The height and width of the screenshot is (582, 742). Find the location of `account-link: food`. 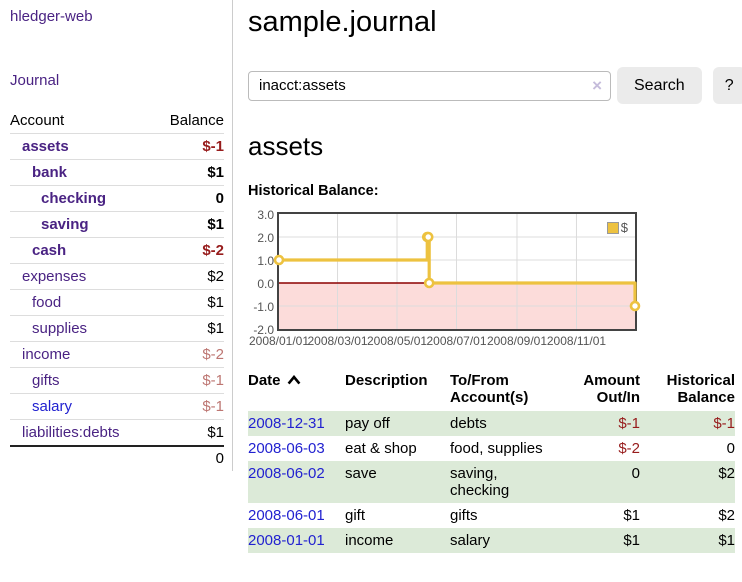

account-link: food is located at coordinates (47, 302).